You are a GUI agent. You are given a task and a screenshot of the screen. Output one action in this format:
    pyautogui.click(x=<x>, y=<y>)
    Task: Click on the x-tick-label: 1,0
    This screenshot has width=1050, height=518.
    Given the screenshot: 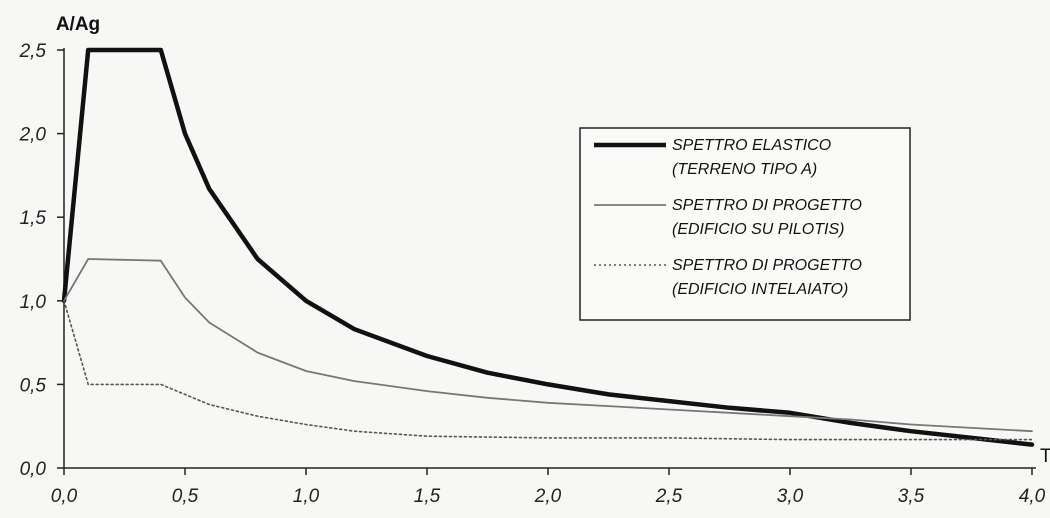 What is the action you would take?
    pyautogui.click(x=306, y=496)
    